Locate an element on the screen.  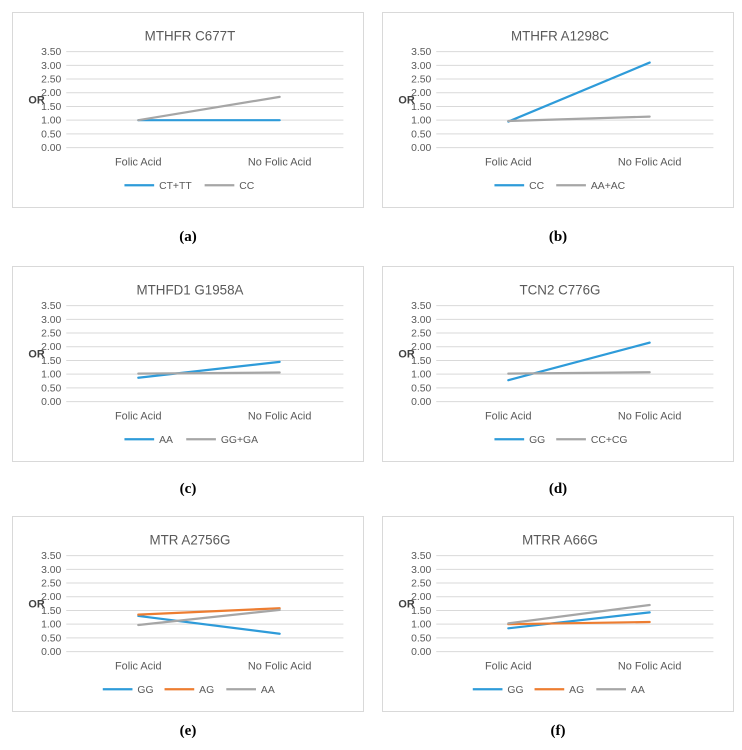
chart-title: MTHFD1 G1958A is located at coordinates (190, 290).